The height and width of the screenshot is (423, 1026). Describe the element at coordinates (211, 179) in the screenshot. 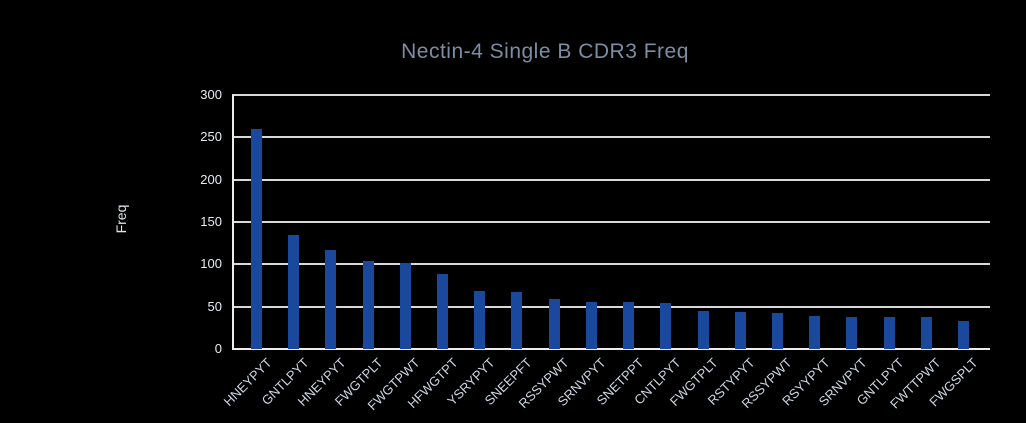

I see `y-axis-tick-label: 200` at that location.